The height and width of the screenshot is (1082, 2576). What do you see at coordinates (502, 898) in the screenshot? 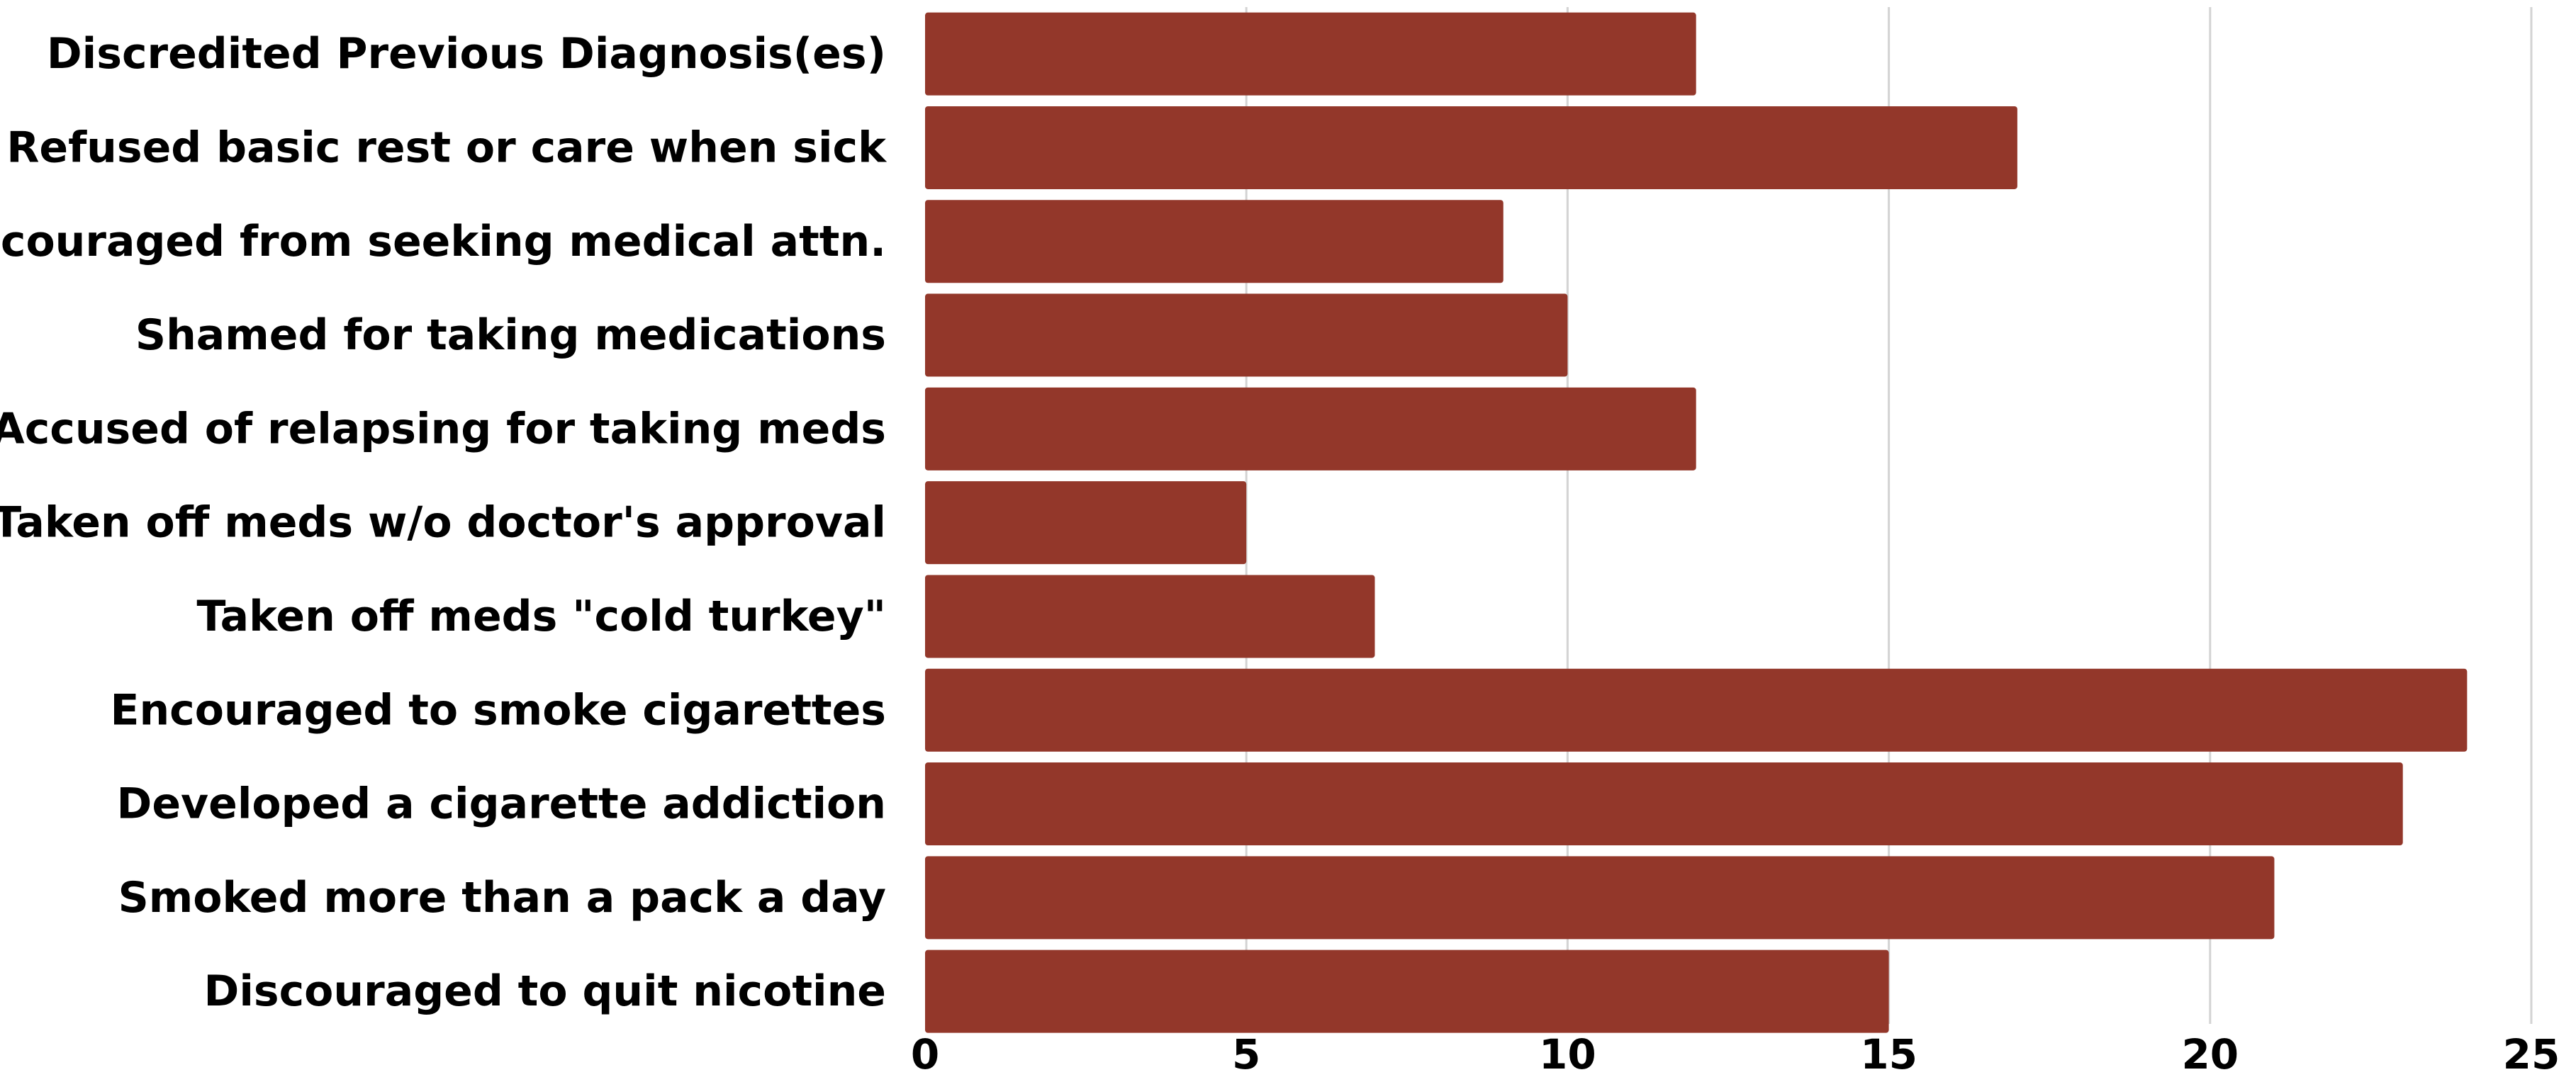
I see `category-label: Smoked more than a pack a day` at bounding box center [502, 898].